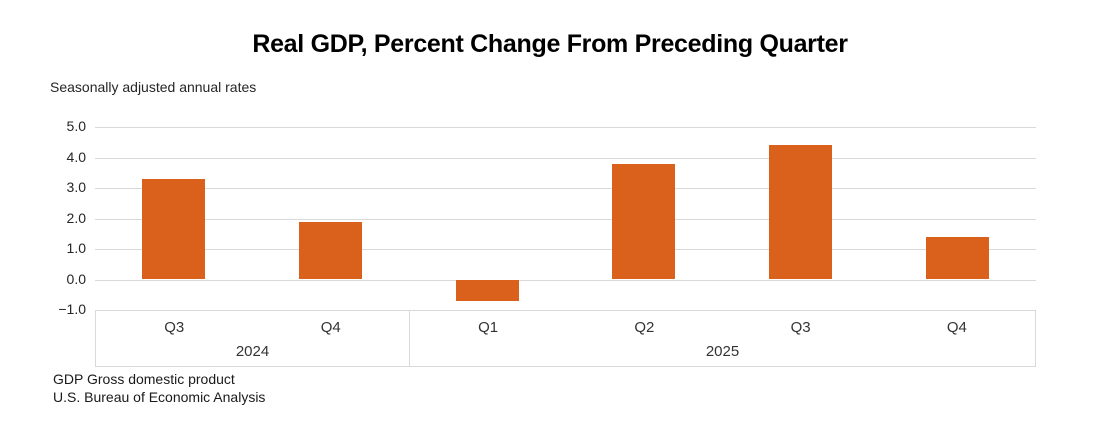 The image size is (1100, 436). I want to click on y-tick-label: 4.0, so click(76, 156).